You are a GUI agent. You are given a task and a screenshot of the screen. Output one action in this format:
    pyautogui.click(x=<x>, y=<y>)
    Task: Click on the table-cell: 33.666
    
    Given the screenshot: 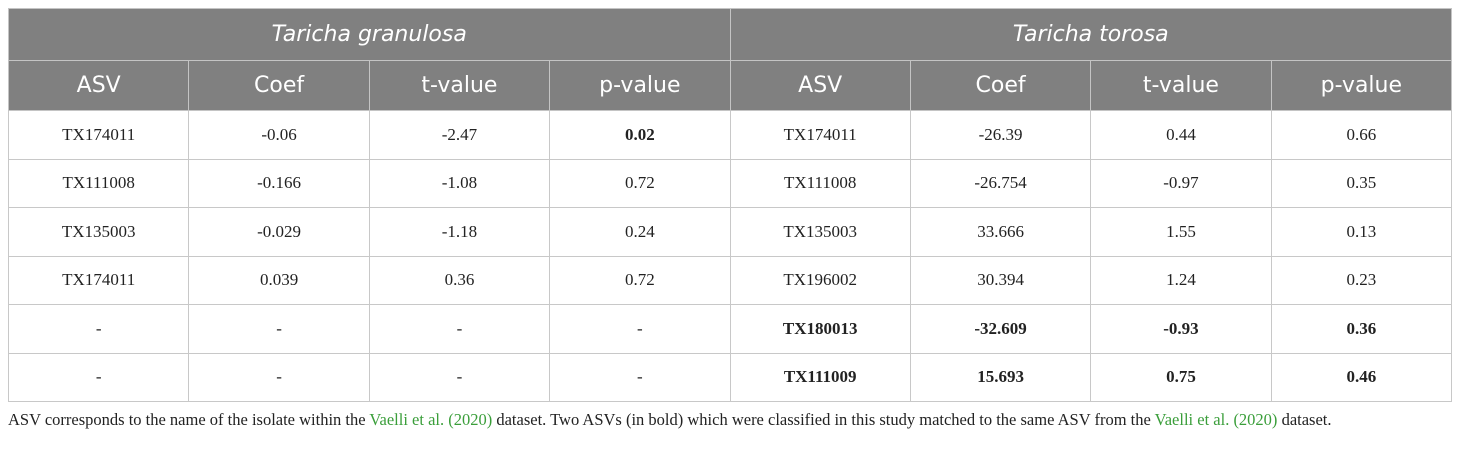 What is the action you would take?
    pyautogui.click(x=1000, y=232)
    